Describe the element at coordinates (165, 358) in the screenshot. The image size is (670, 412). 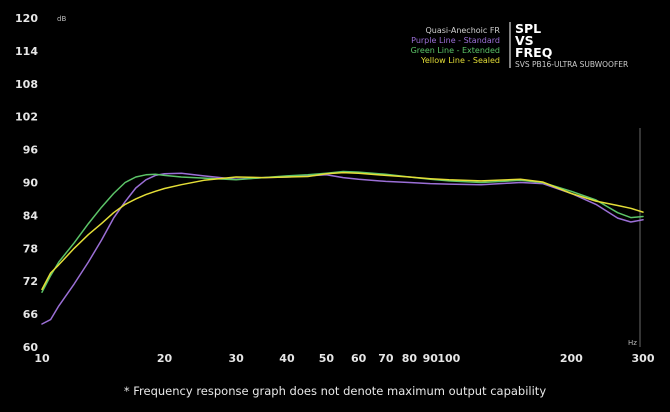
I see `x-tick-label: 20` at that location.